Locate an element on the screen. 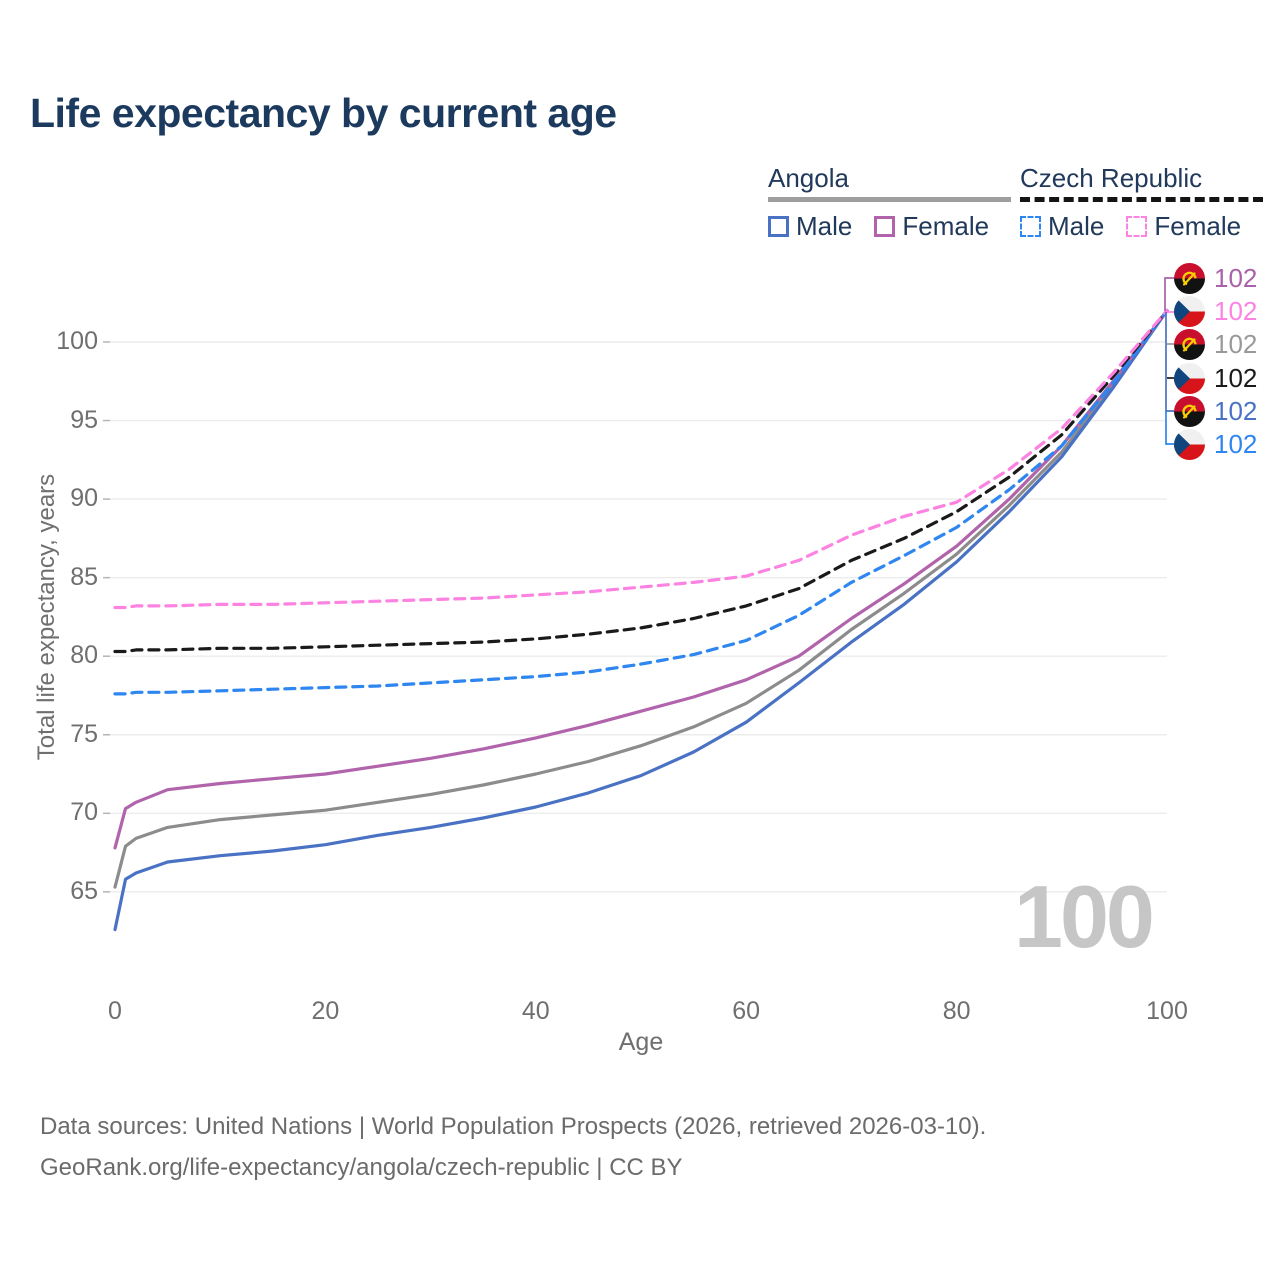 This screenshot has height=1280, width=1280. y-tick-label-90: 90 is located at coordinates (84, 498).